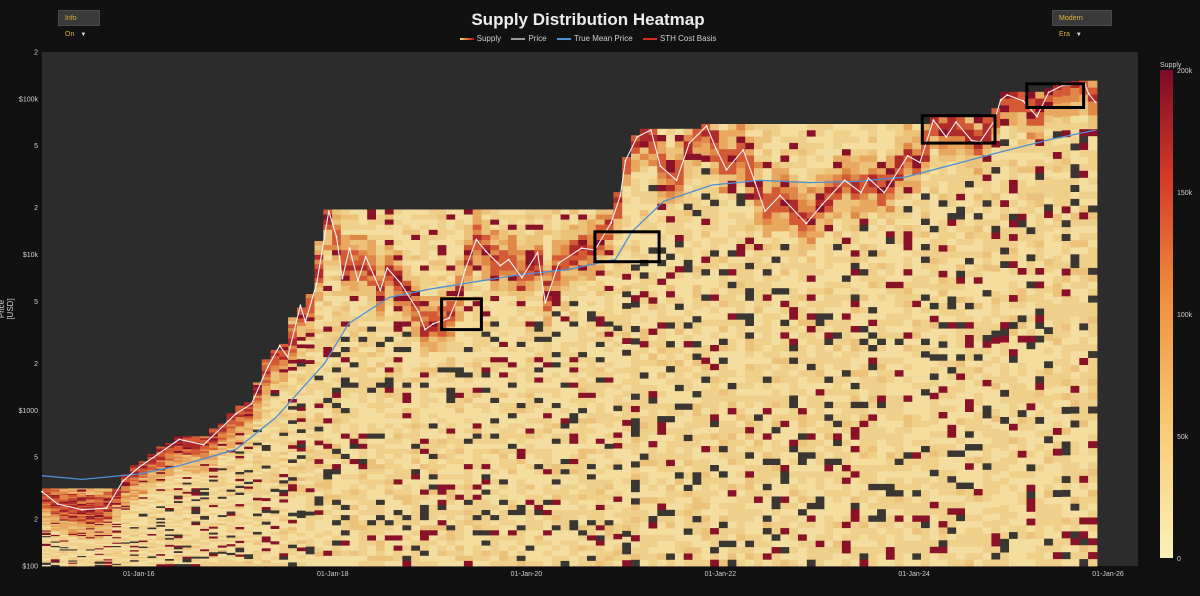 Image resolution: width=1200 pixels, height=596 pixels. I want to click on info-toggle-button: Info On ▼, so click(79, 24).